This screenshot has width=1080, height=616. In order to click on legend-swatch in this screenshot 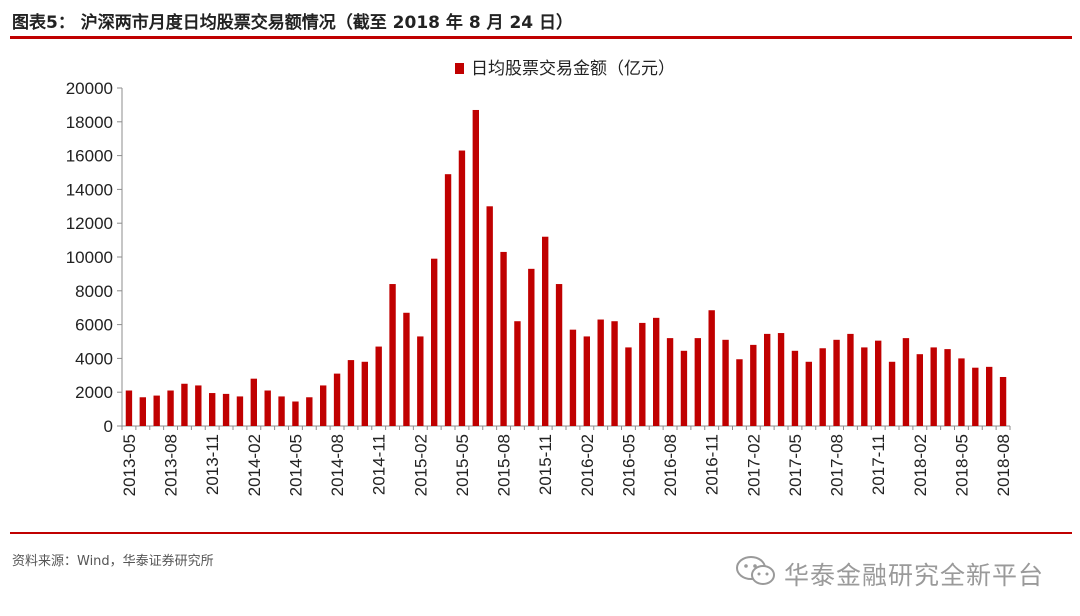, I will do `click(459, 68)`.